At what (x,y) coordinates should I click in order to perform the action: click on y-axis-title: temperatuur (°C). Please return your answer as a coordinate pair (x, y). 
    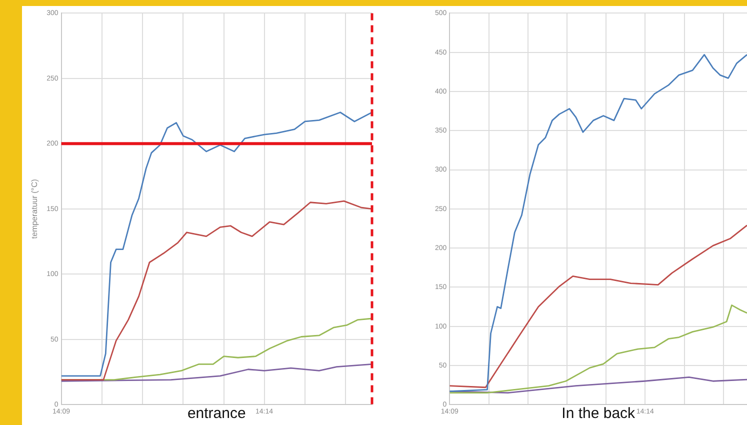
    Looking at the image, I should click on (35, 208).